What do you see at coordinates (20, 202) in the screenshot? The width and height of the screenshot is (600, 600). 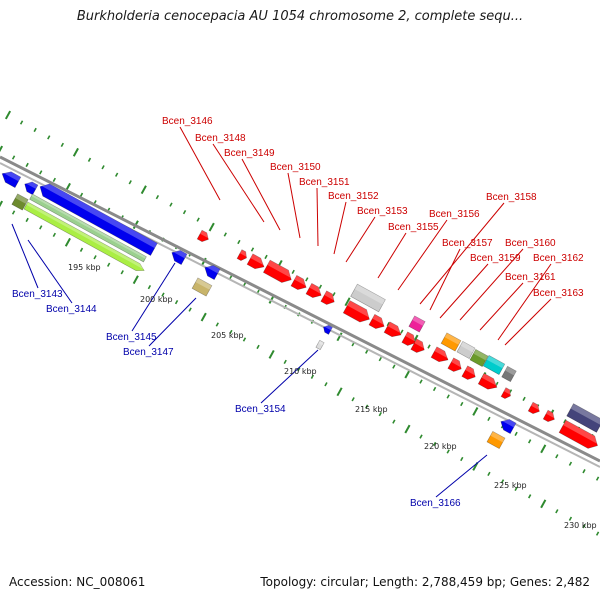 I see `gene-3143-shape` at bounding box center [20, 202].